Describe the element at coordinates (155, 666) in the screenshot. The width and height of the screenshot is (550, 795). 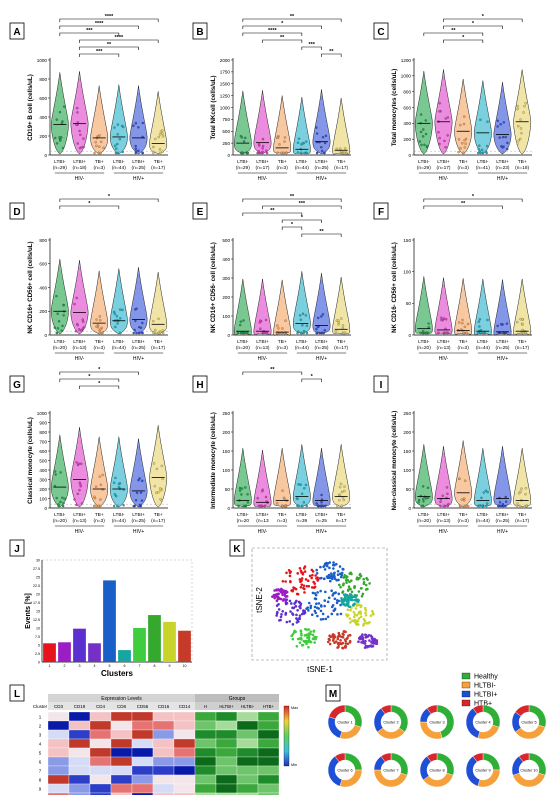
I see `x-tick-label: 8` at that location.